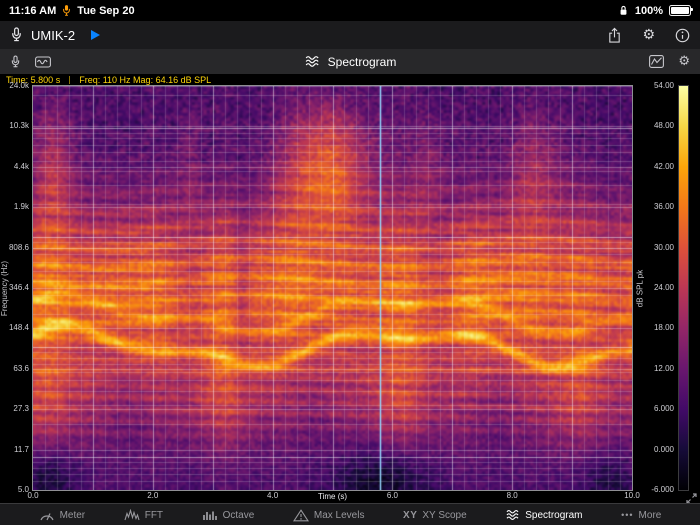 This screenshot has width=700, height=525. What do you see at coordinates (662, 489) in the screenshot?
I see `colorbar-tick: -6.000` at bounding box center [662, 489].